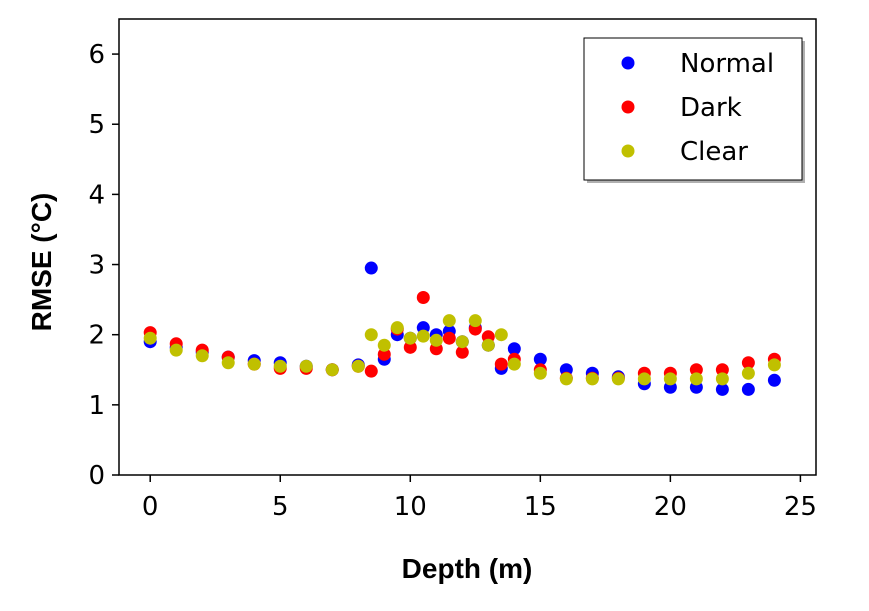 This screenshot has width=869, height=611. I want to click on y-tick-label: 5, so click(96, 125).